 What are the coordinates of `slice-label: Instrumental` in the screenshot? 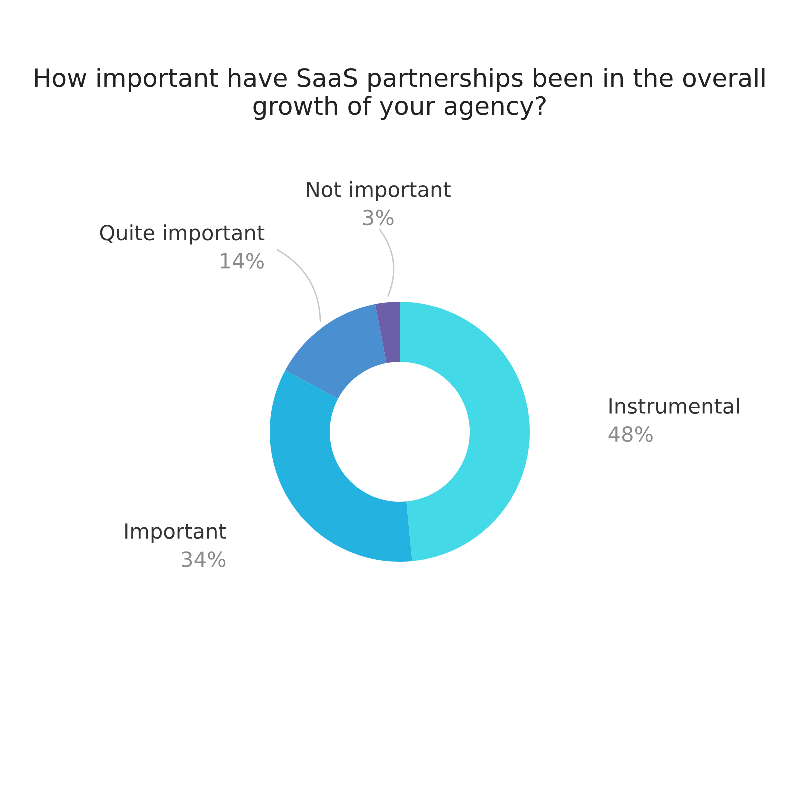 It's located at (674, 406).